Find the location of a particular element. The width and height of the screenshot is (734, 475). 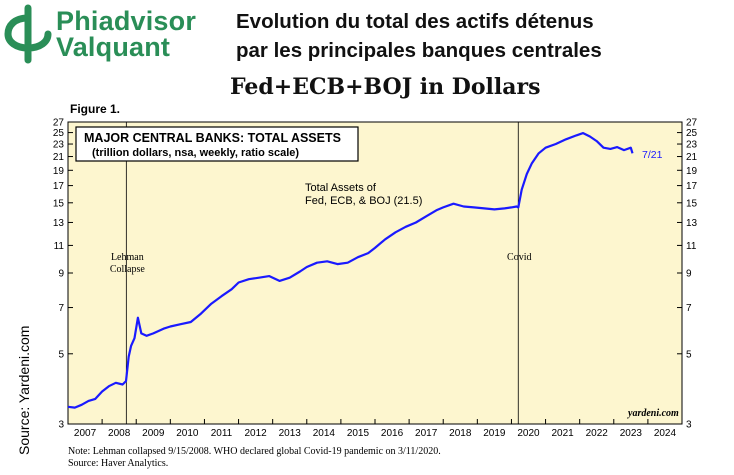

watermark: yardeni.com is located at coordinates (653, 413).